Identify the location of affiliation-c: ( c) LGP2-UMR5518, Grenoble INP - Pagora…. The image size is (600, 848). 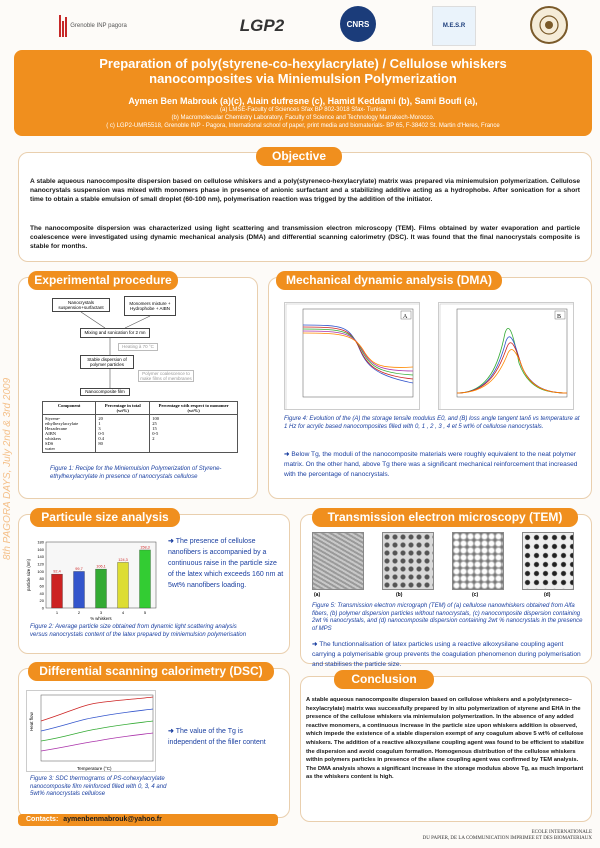
(303, 126).